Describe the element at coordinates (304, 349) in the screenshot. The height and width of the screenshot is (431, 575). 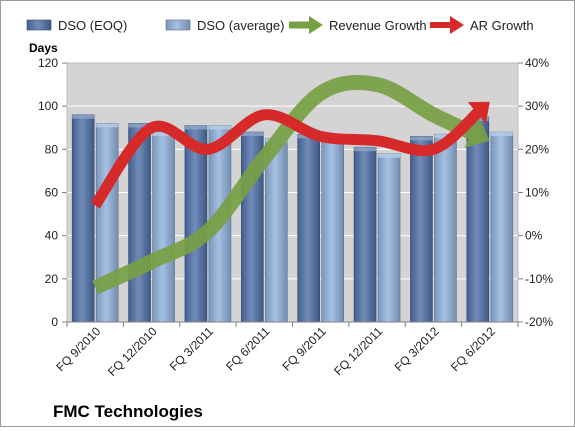
I see `x-tick-label: FQ 9/2011` at that location.